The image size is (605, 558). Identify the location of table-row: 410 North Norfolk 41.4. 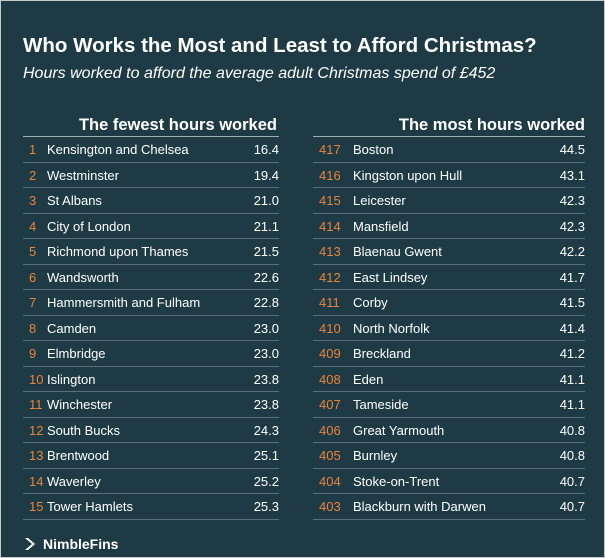
(449, 328).